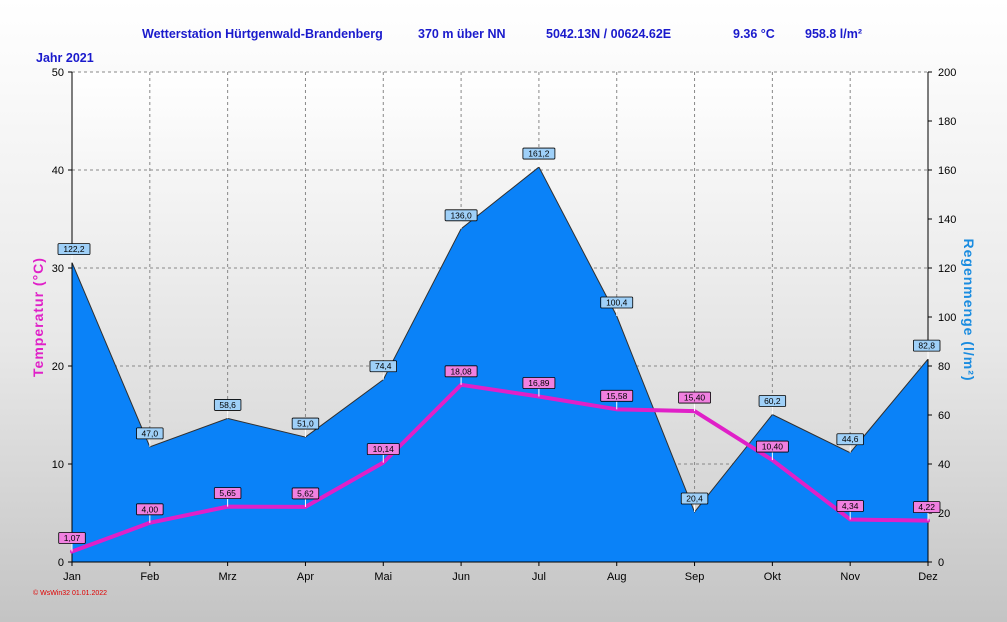 This screenshot has width=1007, height=622. What do you see at coordinates (754, 34) in the screenshot?
I see `average-temperature: 9.36 °C` at bounding box center [754, 34].